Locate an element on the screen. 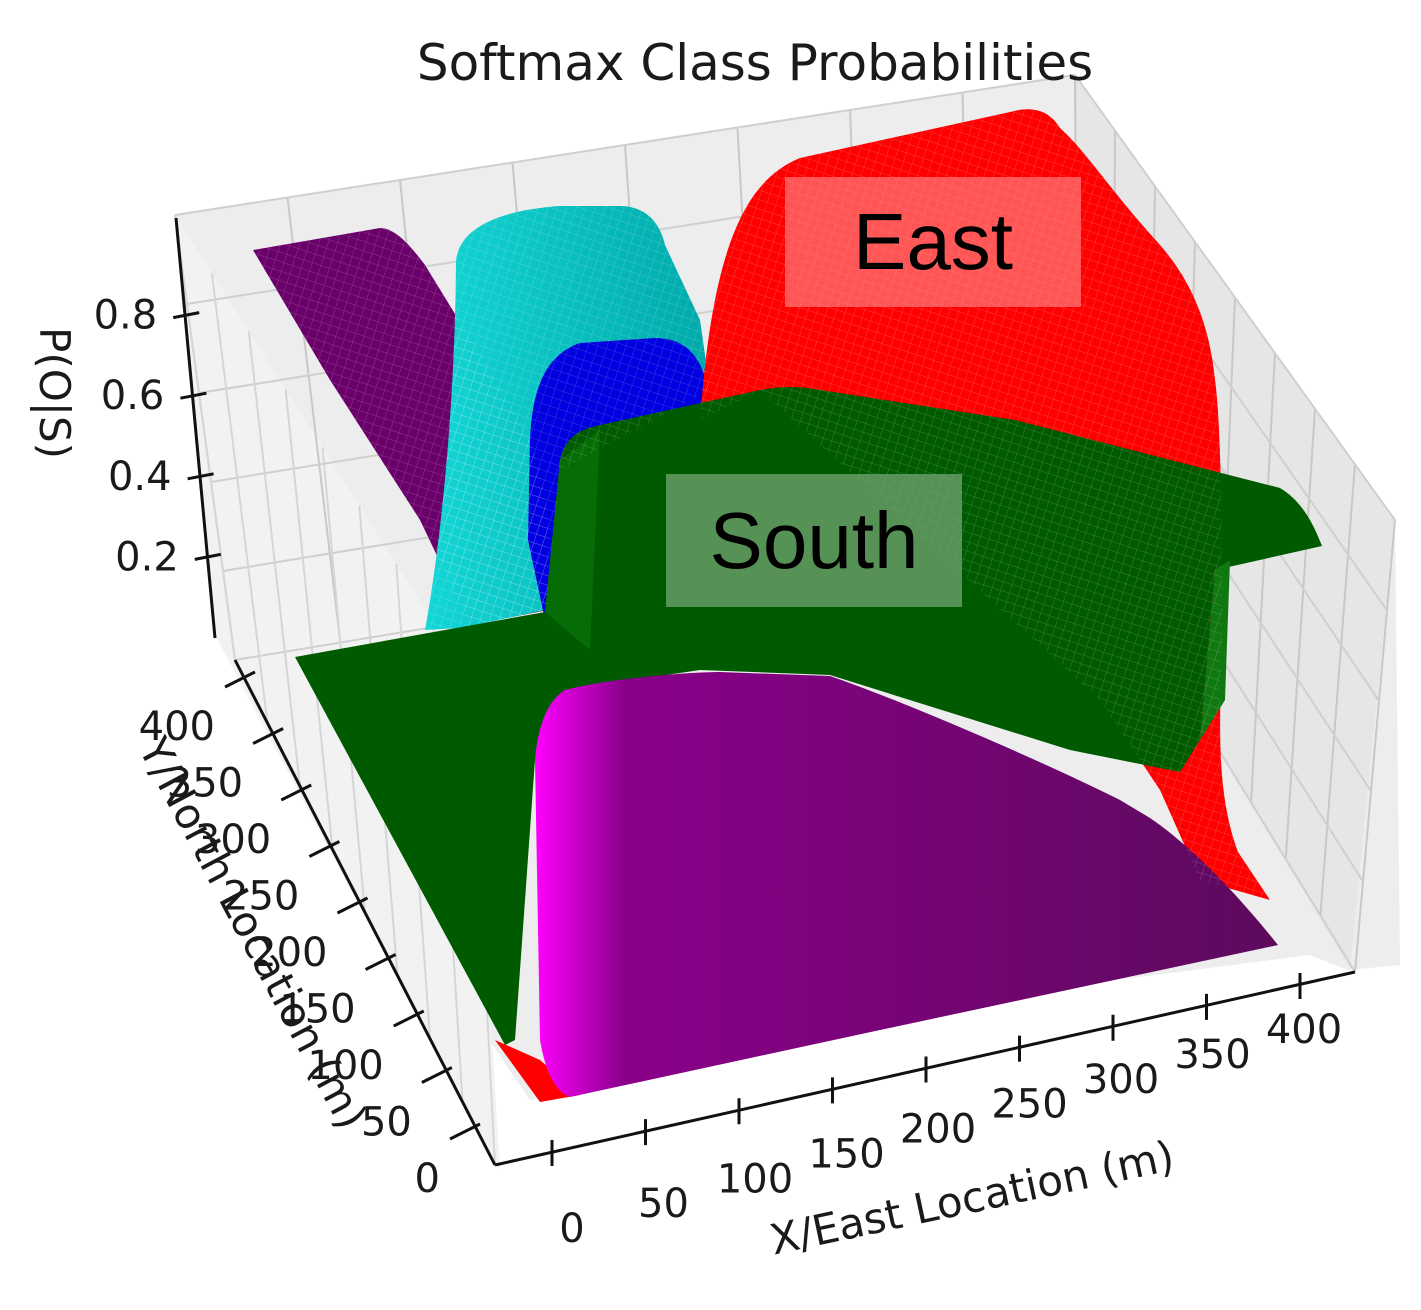 The image size is (1421, 1310). x-tick-label: 50 is located at coordinates (663, 1204).